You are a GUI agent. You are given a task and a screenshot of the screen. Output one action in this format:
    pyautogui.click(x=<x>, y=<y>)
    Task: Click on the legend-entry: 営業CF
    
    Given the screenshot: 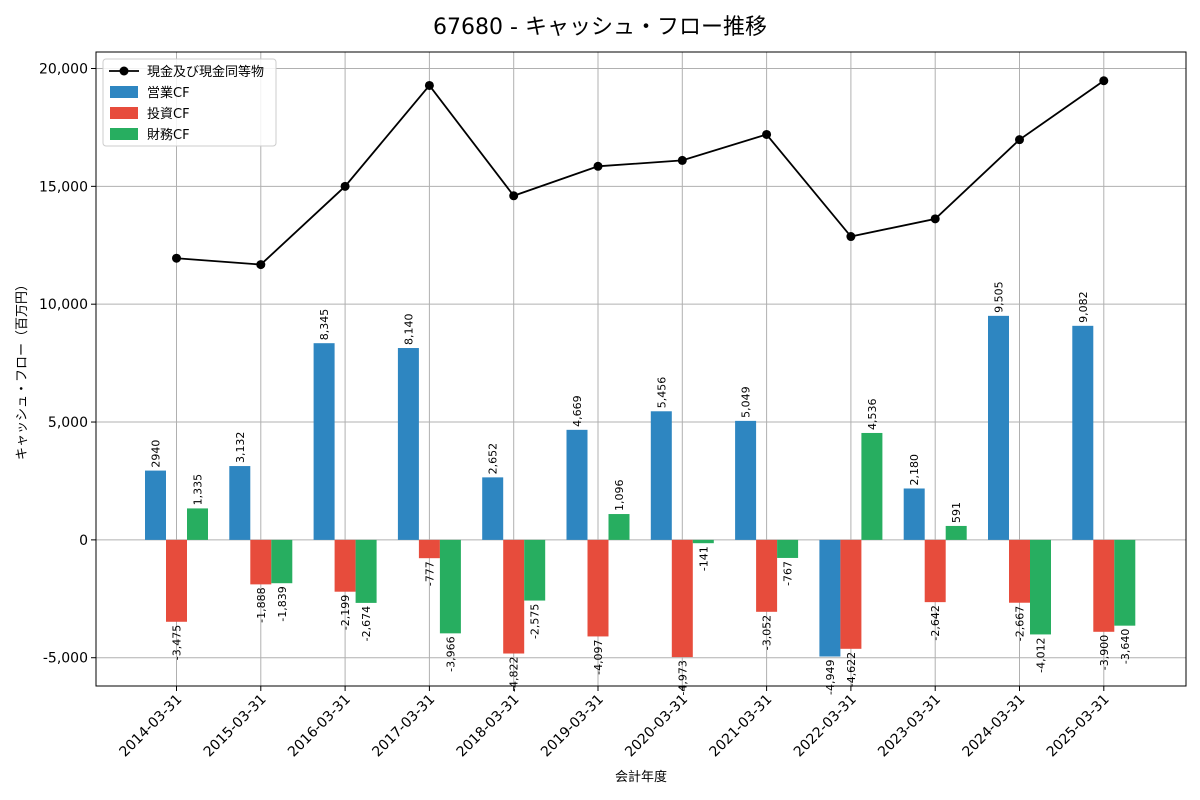 What is the action you would take?
    pyautogui.click(x=168, y=93)
    